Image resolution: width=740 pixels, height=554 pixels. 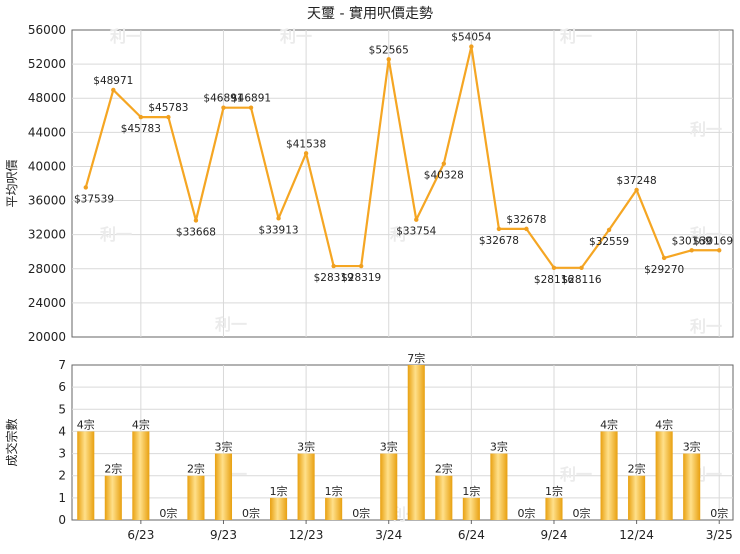 I want to click on volume-y-axis-label: 成交宗數, so click(x=11, y=442).